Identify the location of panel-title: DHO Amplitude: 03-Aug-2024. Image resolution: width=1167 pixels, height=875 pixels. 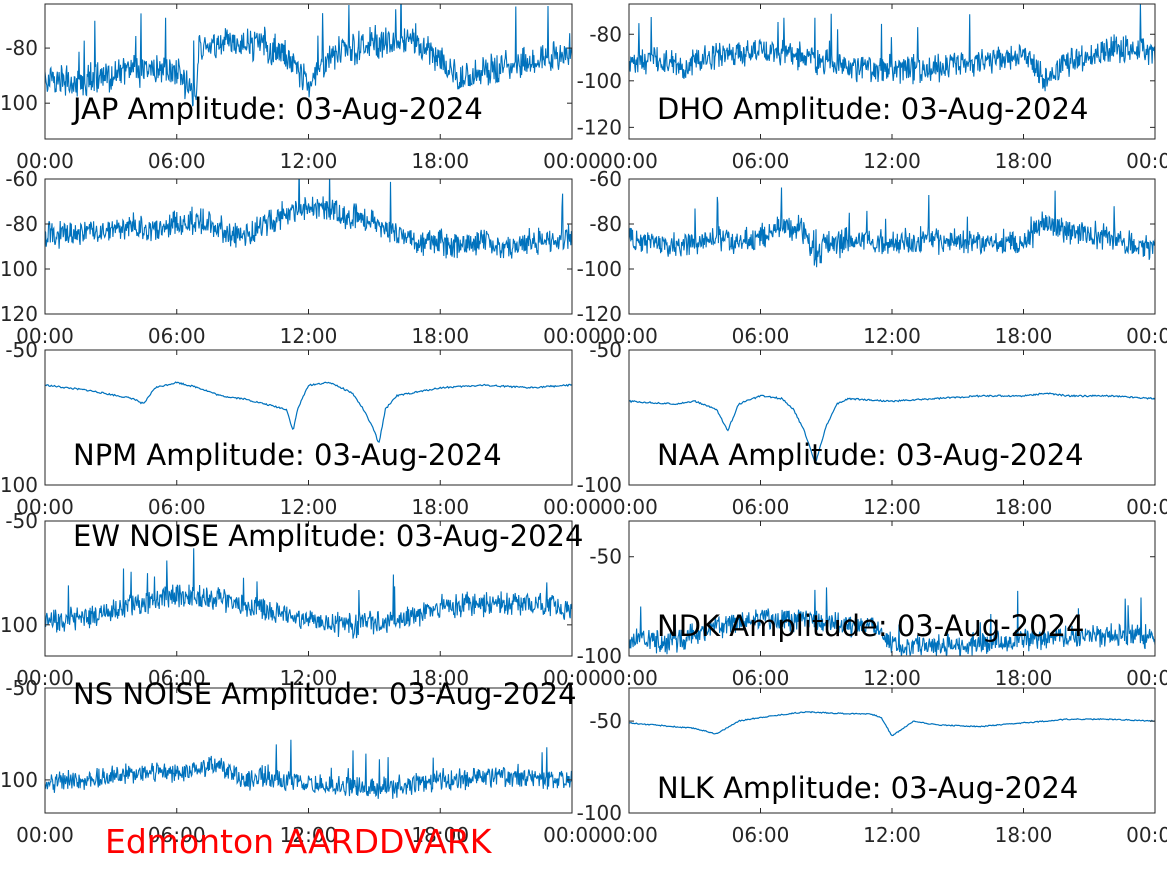
(872, 109).